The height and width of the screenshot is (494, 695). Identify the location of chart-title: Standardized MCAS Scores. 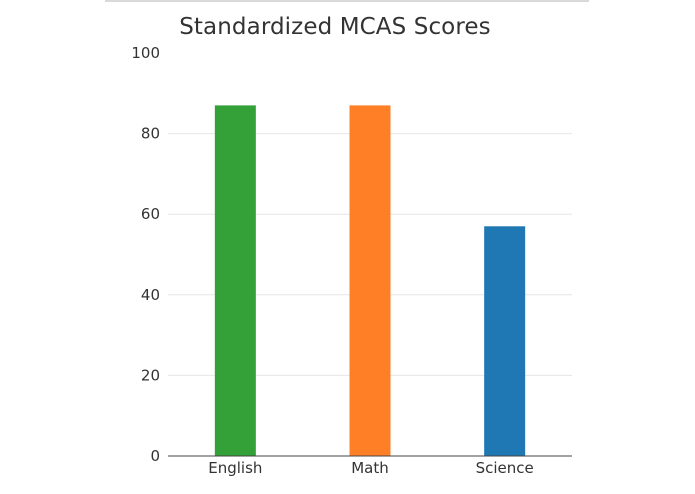
(335, 27).